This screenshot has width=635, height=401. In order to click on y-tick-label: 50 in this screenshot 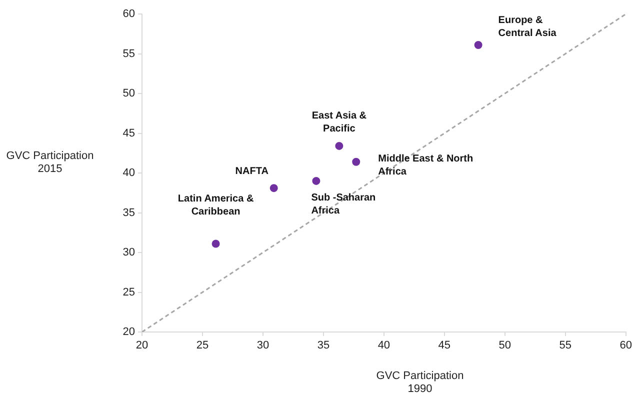, I will do `click(128, 94)`.